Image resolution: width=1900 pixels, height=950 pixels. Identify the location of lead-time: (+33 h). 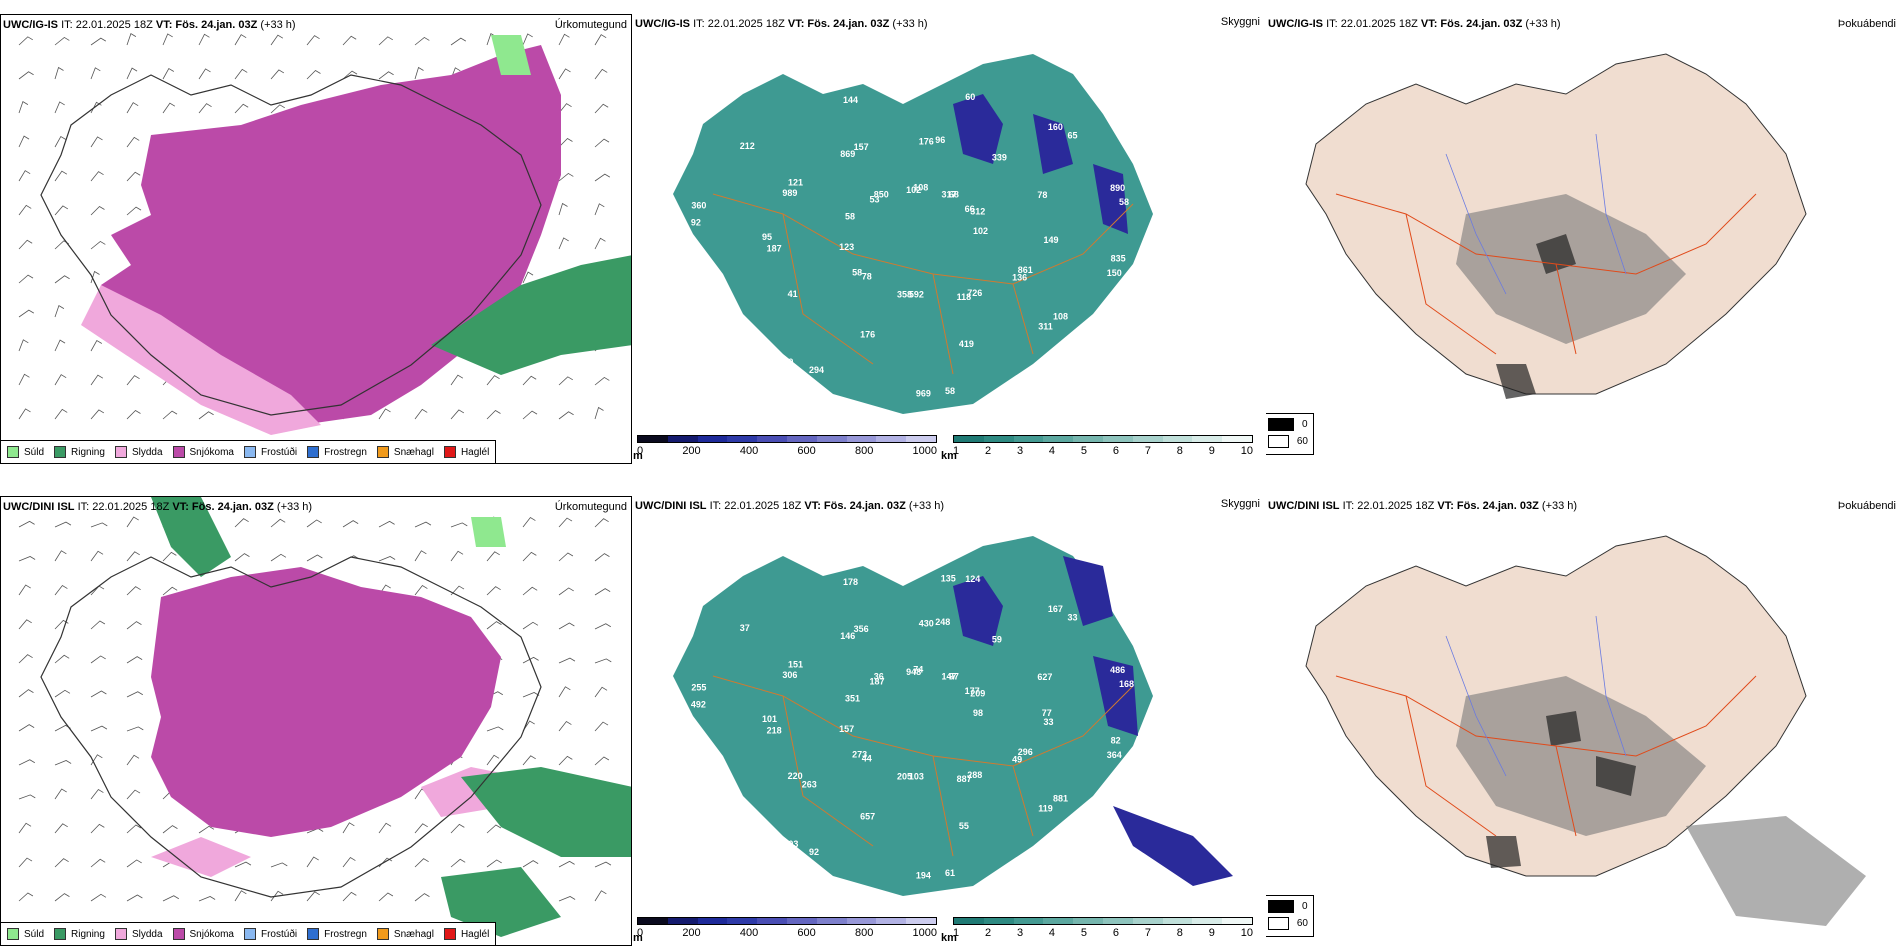
(1543, 24).